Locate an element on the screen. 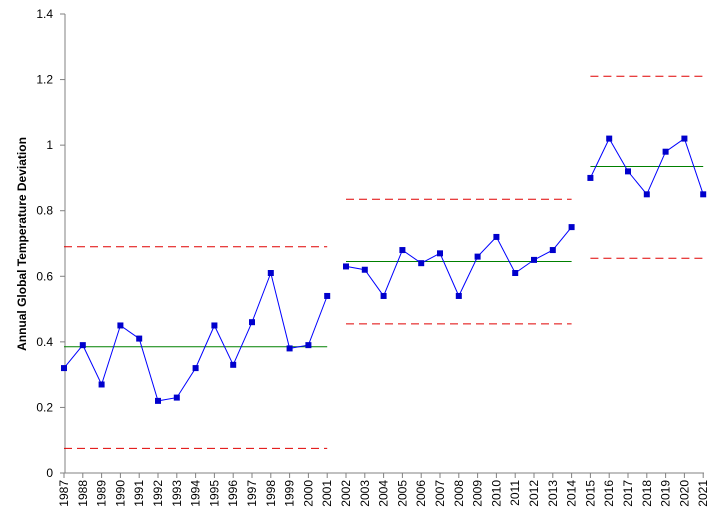 The width and height of the screenshot is (716, 523). x-tick-label: 1987 is located at coordinates (64, 493).